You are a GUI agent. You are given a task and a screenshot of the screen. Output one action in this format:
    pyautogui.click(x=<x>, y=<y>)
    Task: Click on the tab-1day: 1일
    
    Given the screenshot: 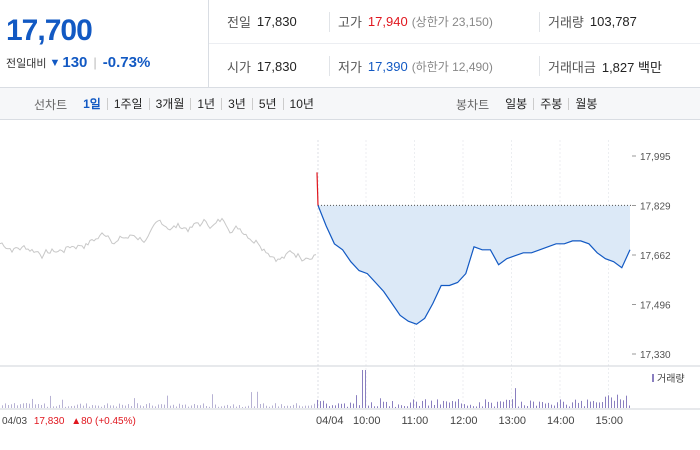 What is the action you would take?
    pyautogui.click(x=92, y=104)
    